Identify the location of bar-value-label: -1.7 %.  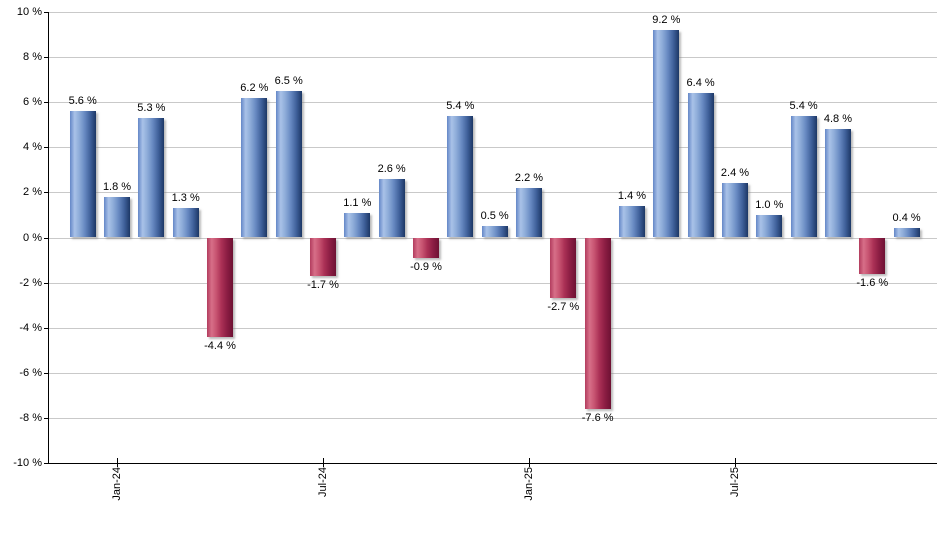
(323, 284).